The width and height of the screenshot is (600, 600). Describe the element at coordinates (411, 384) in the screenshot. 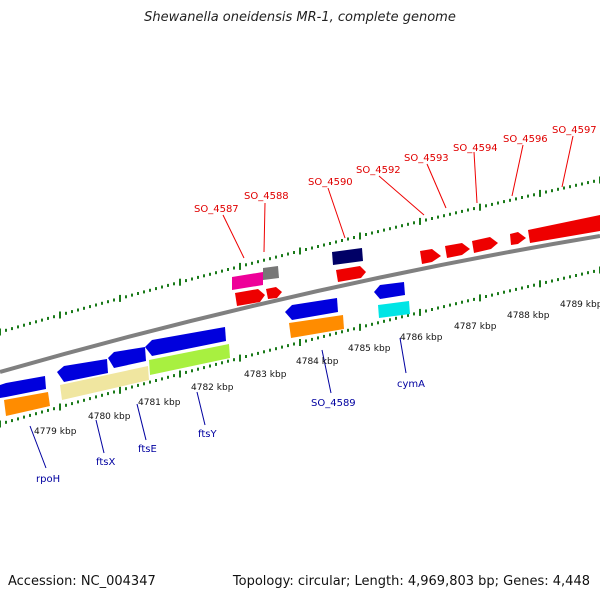

I see `gene-label-cyma: cymA` at that location.